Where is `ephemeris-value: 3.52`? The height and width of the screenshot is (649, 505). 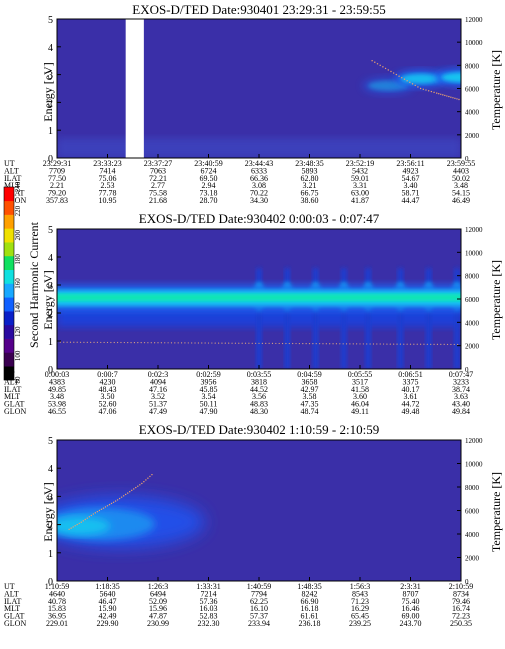
ephemeris-value: 3.52 is located at coordinates (158, 396).